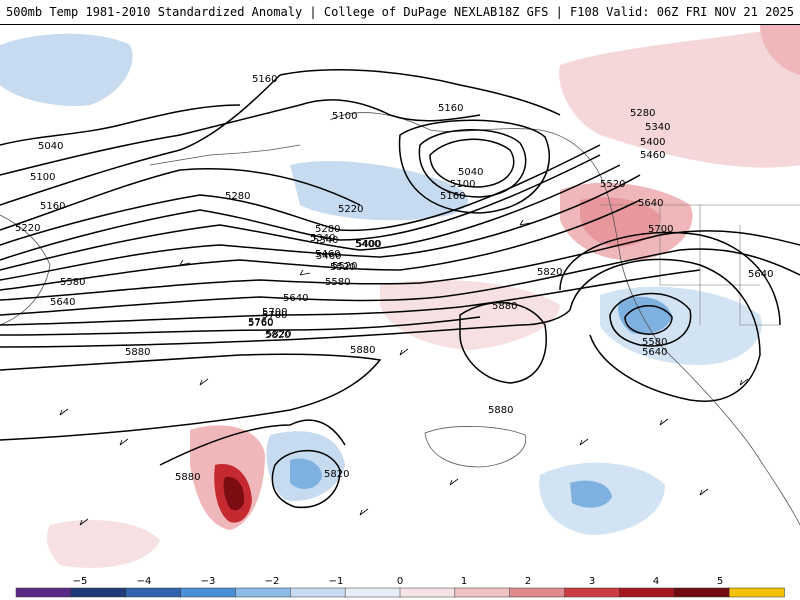  What do you see at coordinates (656, 581) in the screenshot?
I see `colorbar-tick: 4` at bounding box center [656, 581].